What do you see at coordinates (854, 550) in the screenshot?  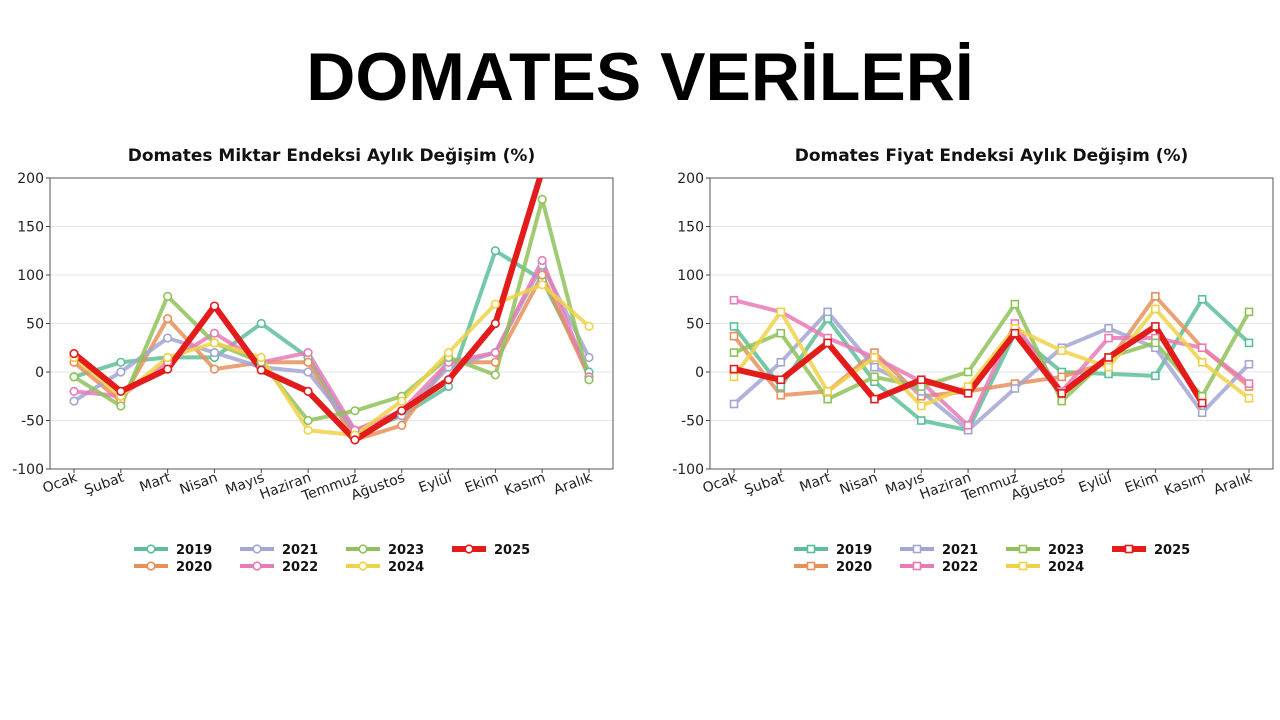 I see `price-legend-label: 2019` at bounding box center [854, 550].